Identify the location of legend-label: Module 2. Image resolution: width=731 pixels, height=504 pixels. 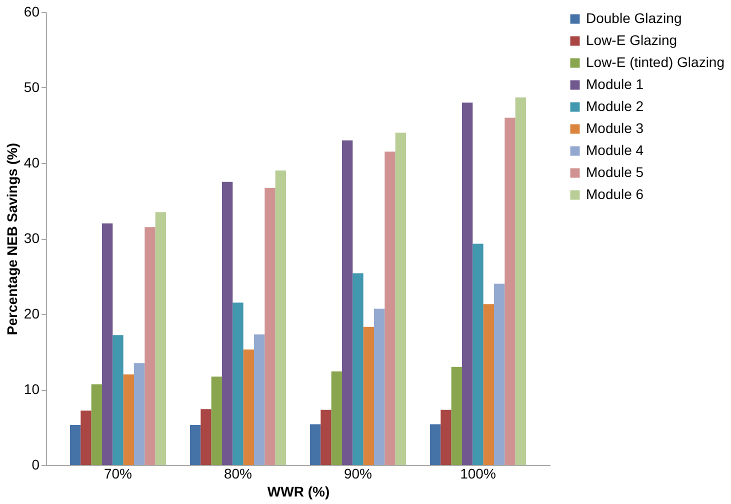
(615, 106).